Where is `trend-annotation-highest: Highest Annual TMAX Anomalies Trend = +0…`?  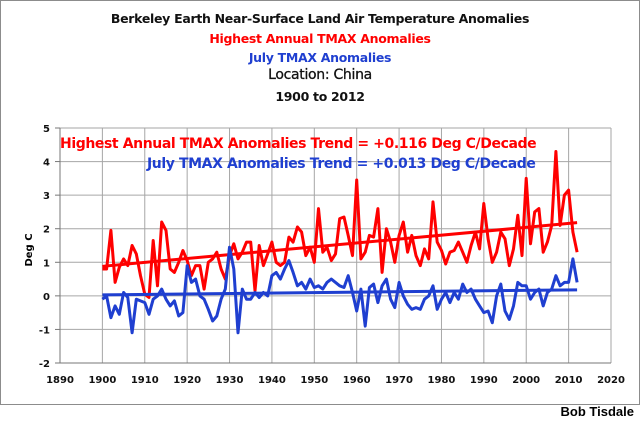
trend-annotation-highest: Highest Annual TMAX Anomalies Trend = +0… is located at coordinates (298, 144).